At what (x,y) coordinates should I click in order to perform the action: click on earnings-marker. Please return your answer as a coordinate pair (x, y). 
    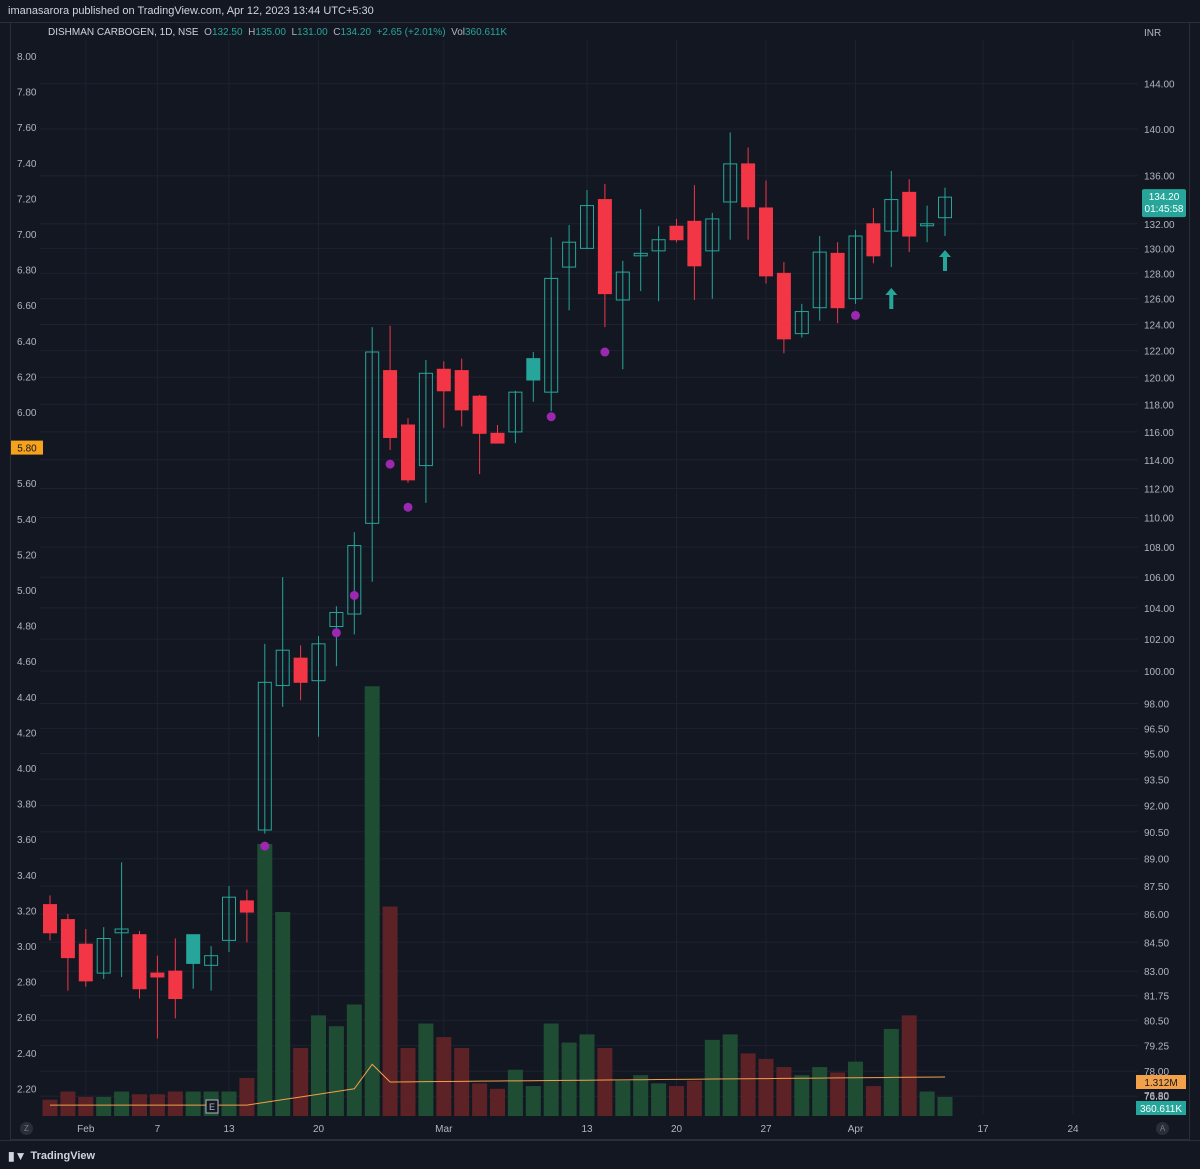
    Looking at the image, I should click on (212, 1106).